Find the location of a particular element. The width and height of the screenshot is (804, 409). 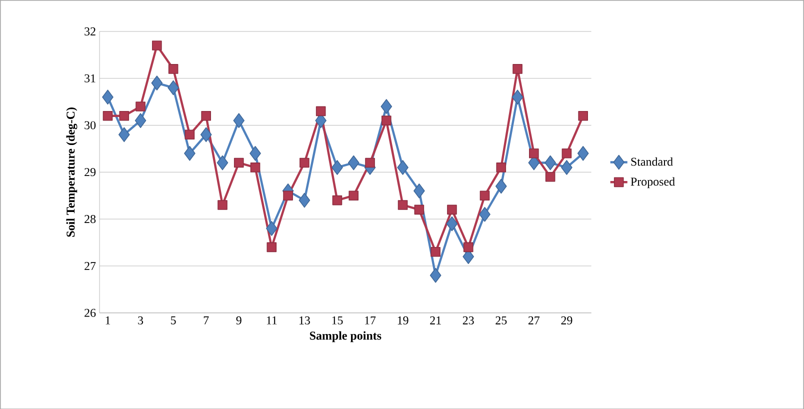

x-tick-label: 13 is located at coordinates (305, 320).